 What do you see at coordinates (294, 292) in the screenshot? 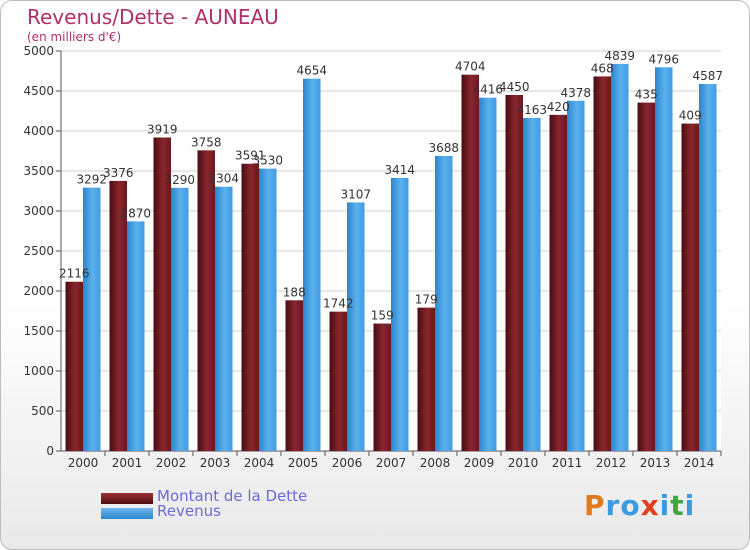
I see `data-label-dette: 188` at bounding box center [294, 292].